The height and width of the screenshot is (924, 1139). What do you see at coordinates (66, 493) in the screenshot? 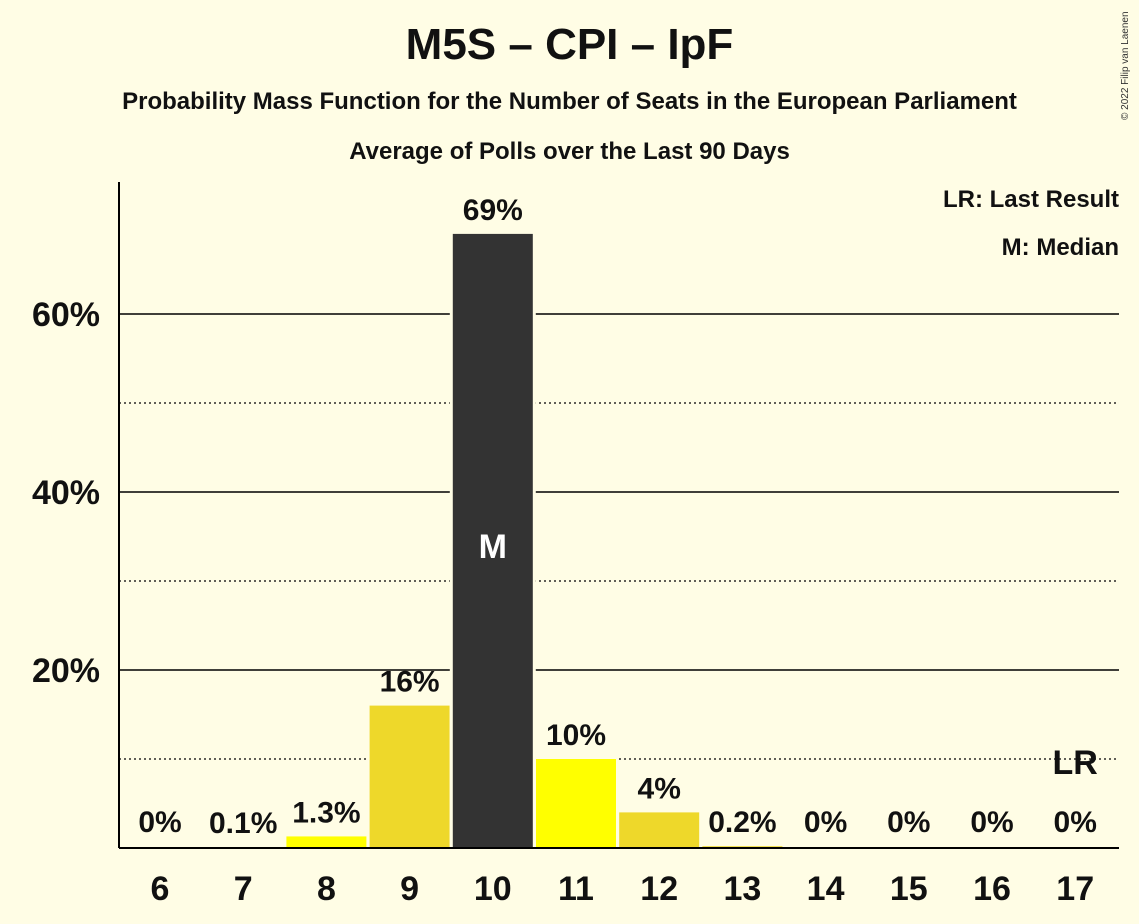
I see `y-tick-label: 40%` at bounding box center [66, 493].